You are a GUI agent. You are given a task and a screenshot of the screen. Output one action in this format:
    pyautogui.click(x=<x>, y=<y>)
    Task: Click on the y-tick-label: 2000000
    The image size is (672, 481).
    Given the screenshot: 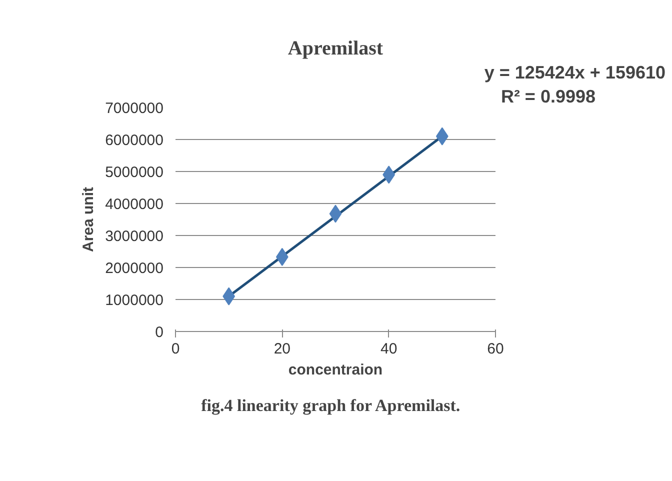 What is the action you would take?
    pyautogui.click(x=134, y=268)
    